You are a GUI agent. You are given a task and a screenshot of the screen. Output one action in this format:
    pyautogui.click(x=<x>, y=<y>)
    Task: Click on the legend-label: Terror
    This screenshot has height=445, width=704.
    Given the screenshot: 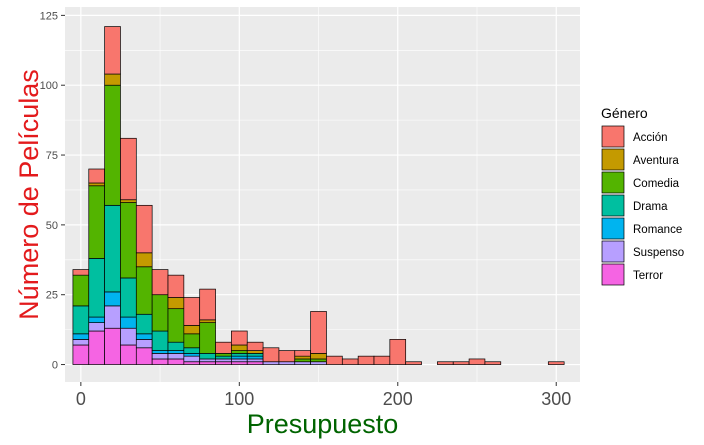 What is the action you would take?
    pyautogui.click(x=648, y=276)
    